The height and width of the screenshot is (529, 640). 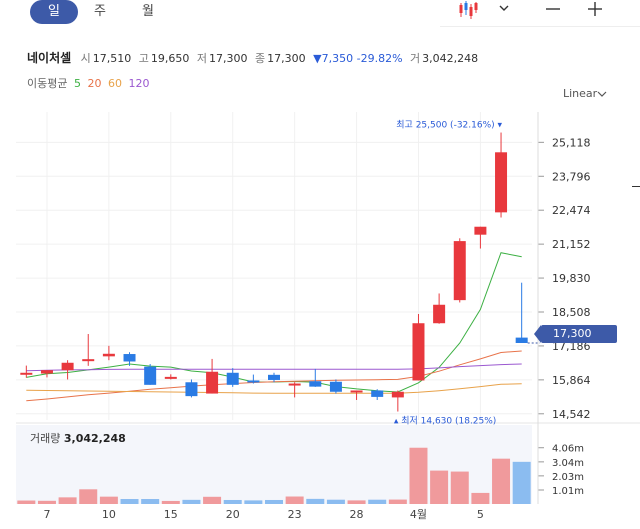 What do you see at coordinates (595, 9) in the screenshot?
I see `plus-icon` at bounding box center [595, 9].